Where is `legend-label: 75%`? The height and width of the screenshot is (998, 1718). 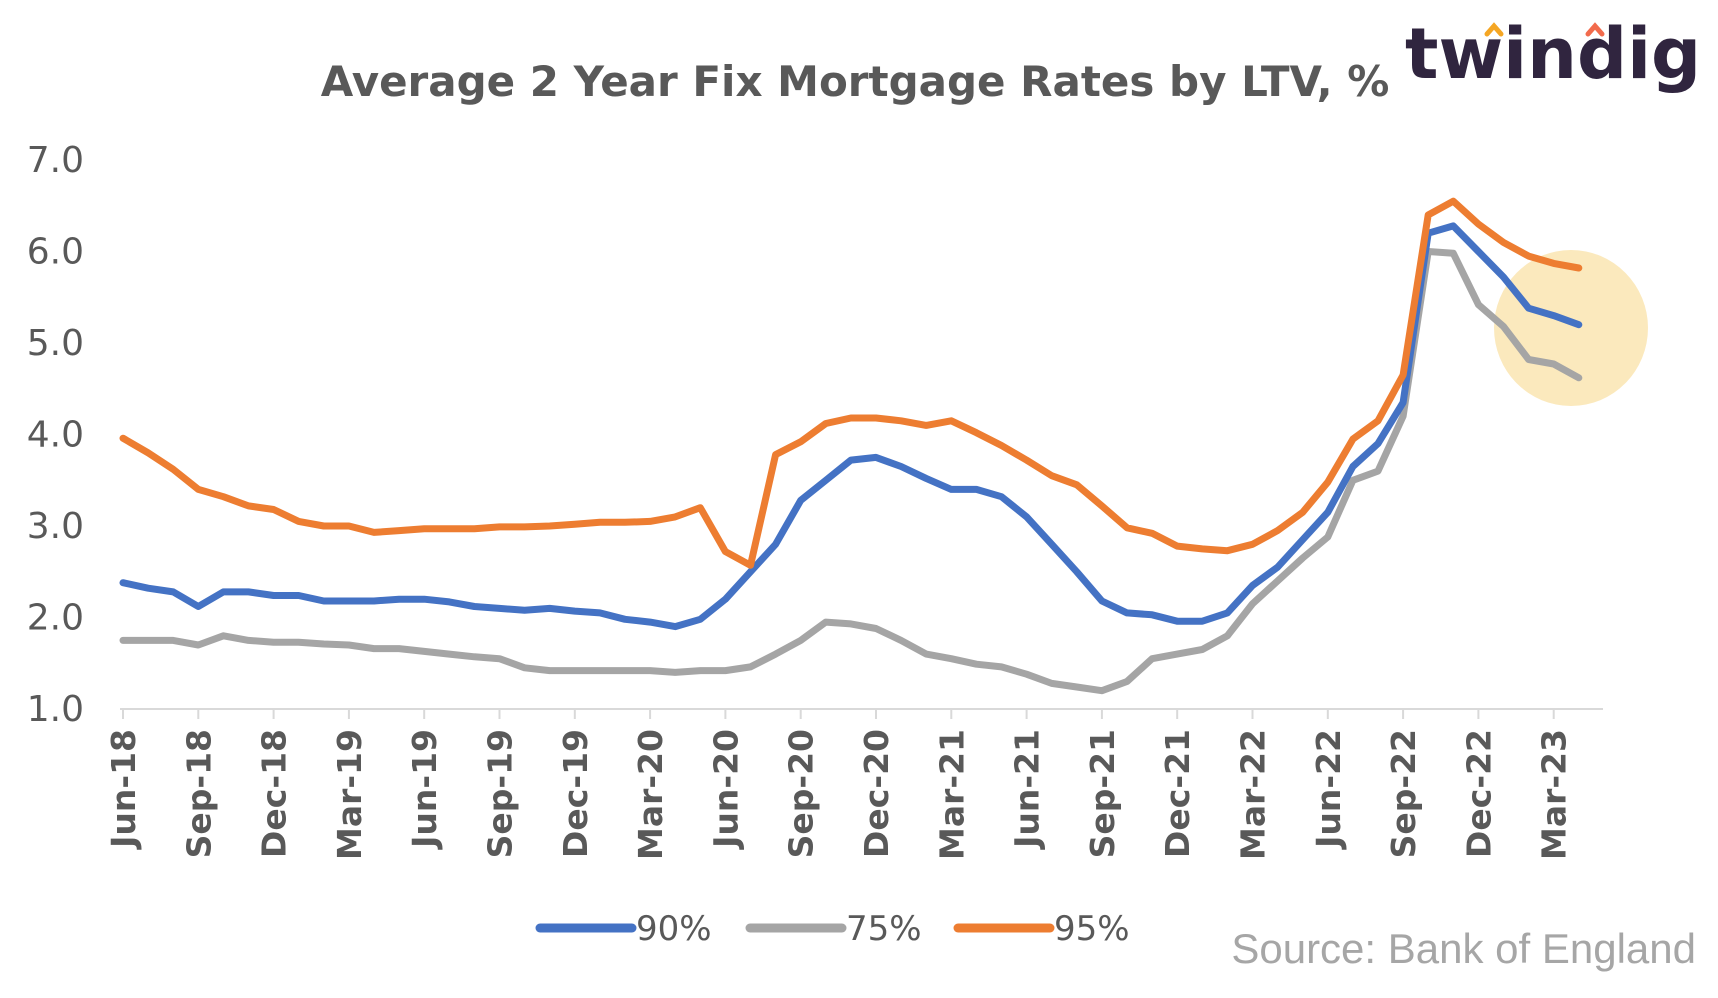 legend-label: 75% is located at coordinates (884, 929).